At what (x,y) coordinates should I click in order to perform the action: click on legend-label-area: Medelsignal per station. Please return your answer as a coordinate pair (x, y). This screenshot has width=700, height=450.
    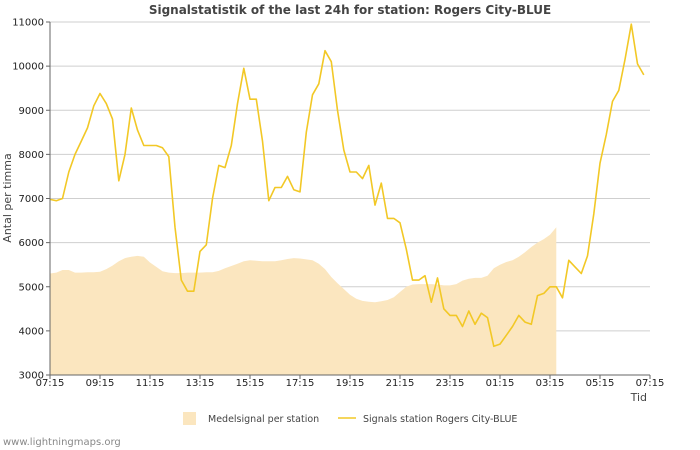
    Looking at the image, I should click on (263, 419).